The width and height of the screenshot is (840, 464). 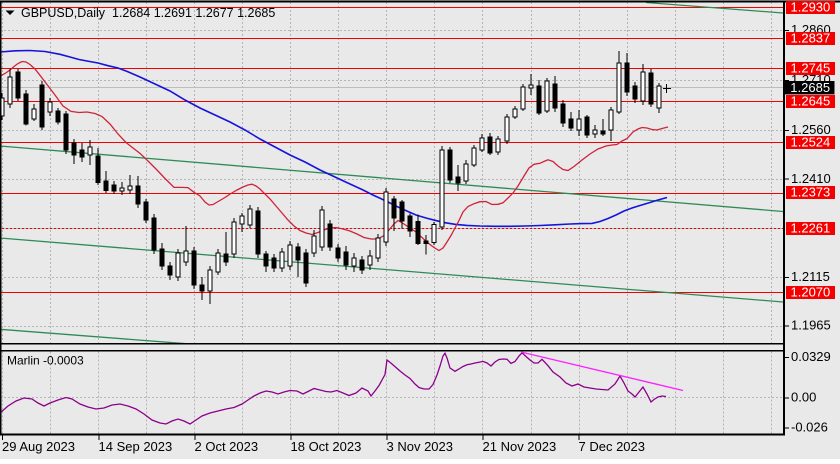 I want to click on svg-text: Marlin -0.0003, so click(x=45, y=361).